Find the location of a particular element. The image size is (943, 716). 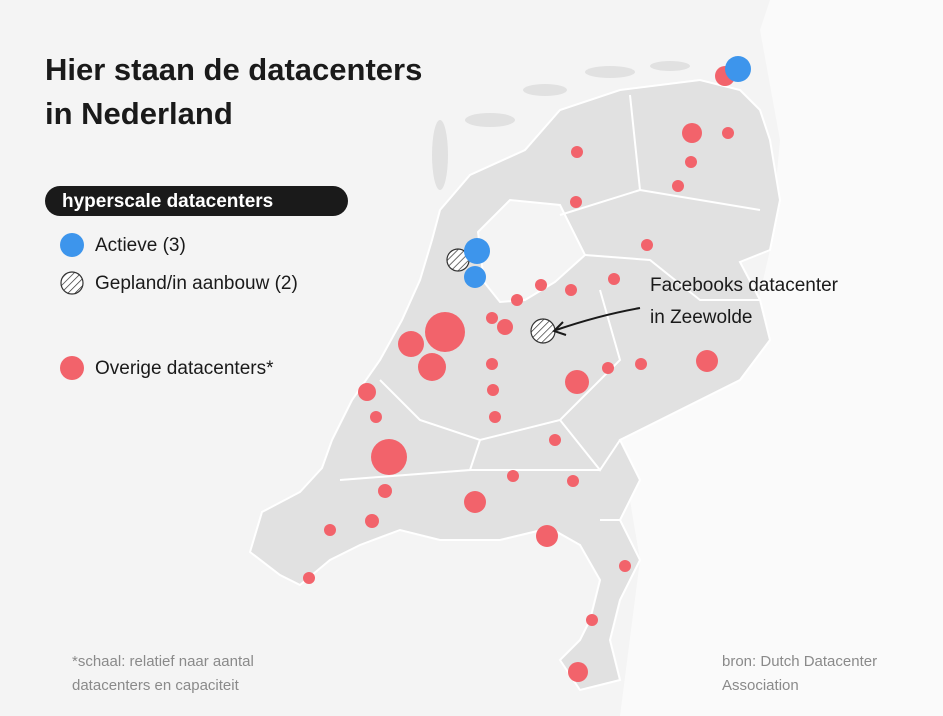

legend-heading: hyperscale datacenters is located at coordinates (167, 201).